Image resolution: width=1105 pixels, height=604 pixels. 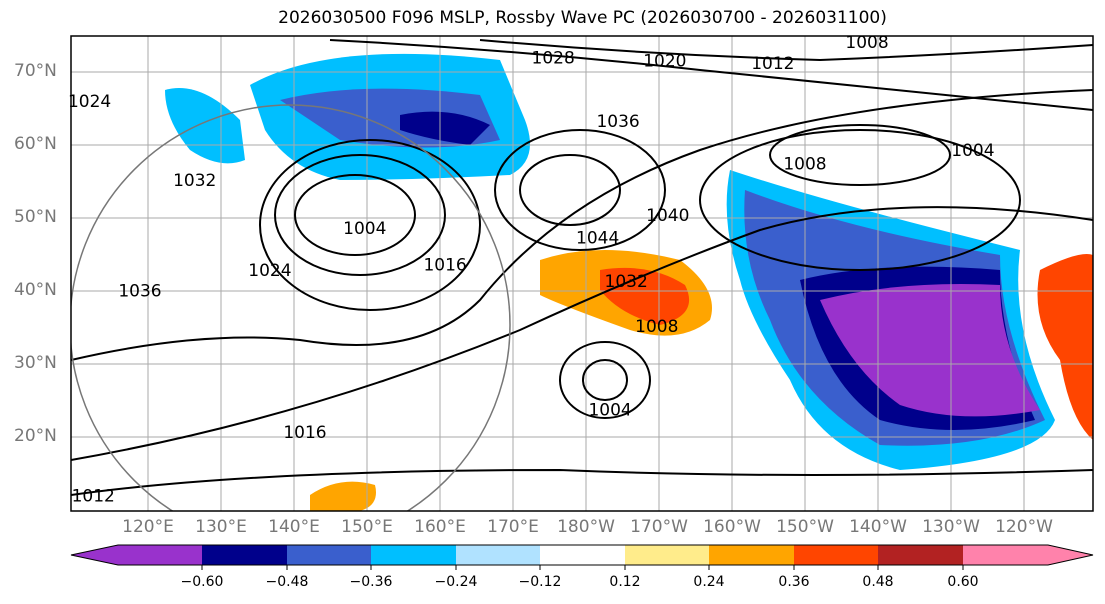 What do you see at coordinates (625, 582) in the screenshot?
I see `colorbar-tick-label: 0.12` at bounding box center [625, 582].